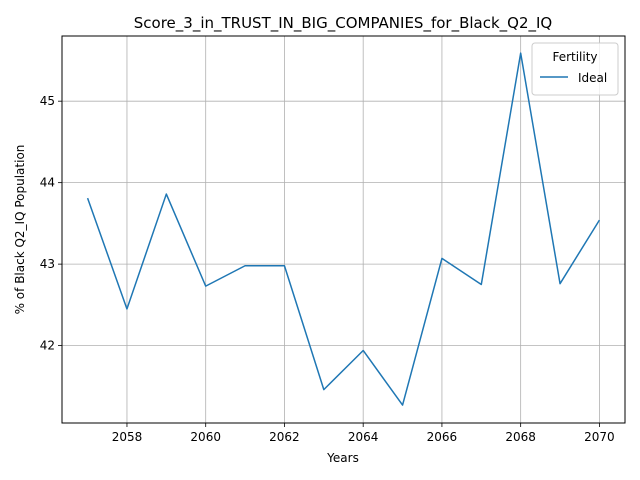  What do you see at coordinates (205, 437) in the screenshot?
I see `x-tick-label: 2060` at bounding box center [205, 437].